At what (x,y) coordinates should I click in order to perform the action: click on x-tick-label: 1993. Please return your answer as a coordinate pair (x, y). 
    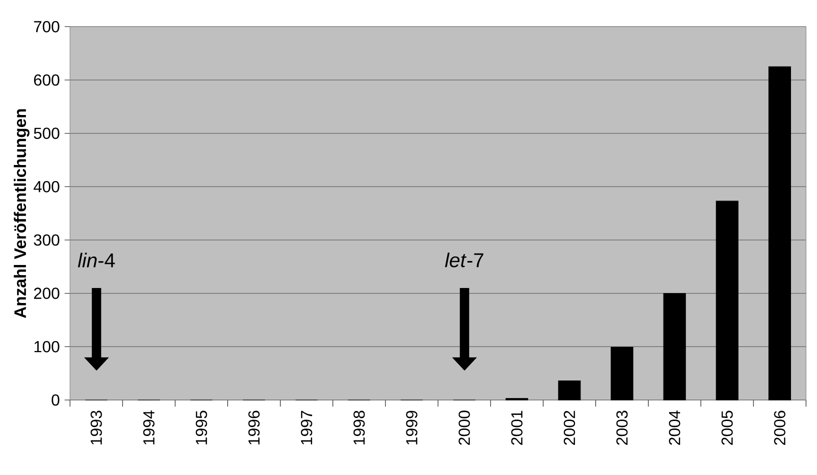
    Looking at the image, I should click on (96, 427).